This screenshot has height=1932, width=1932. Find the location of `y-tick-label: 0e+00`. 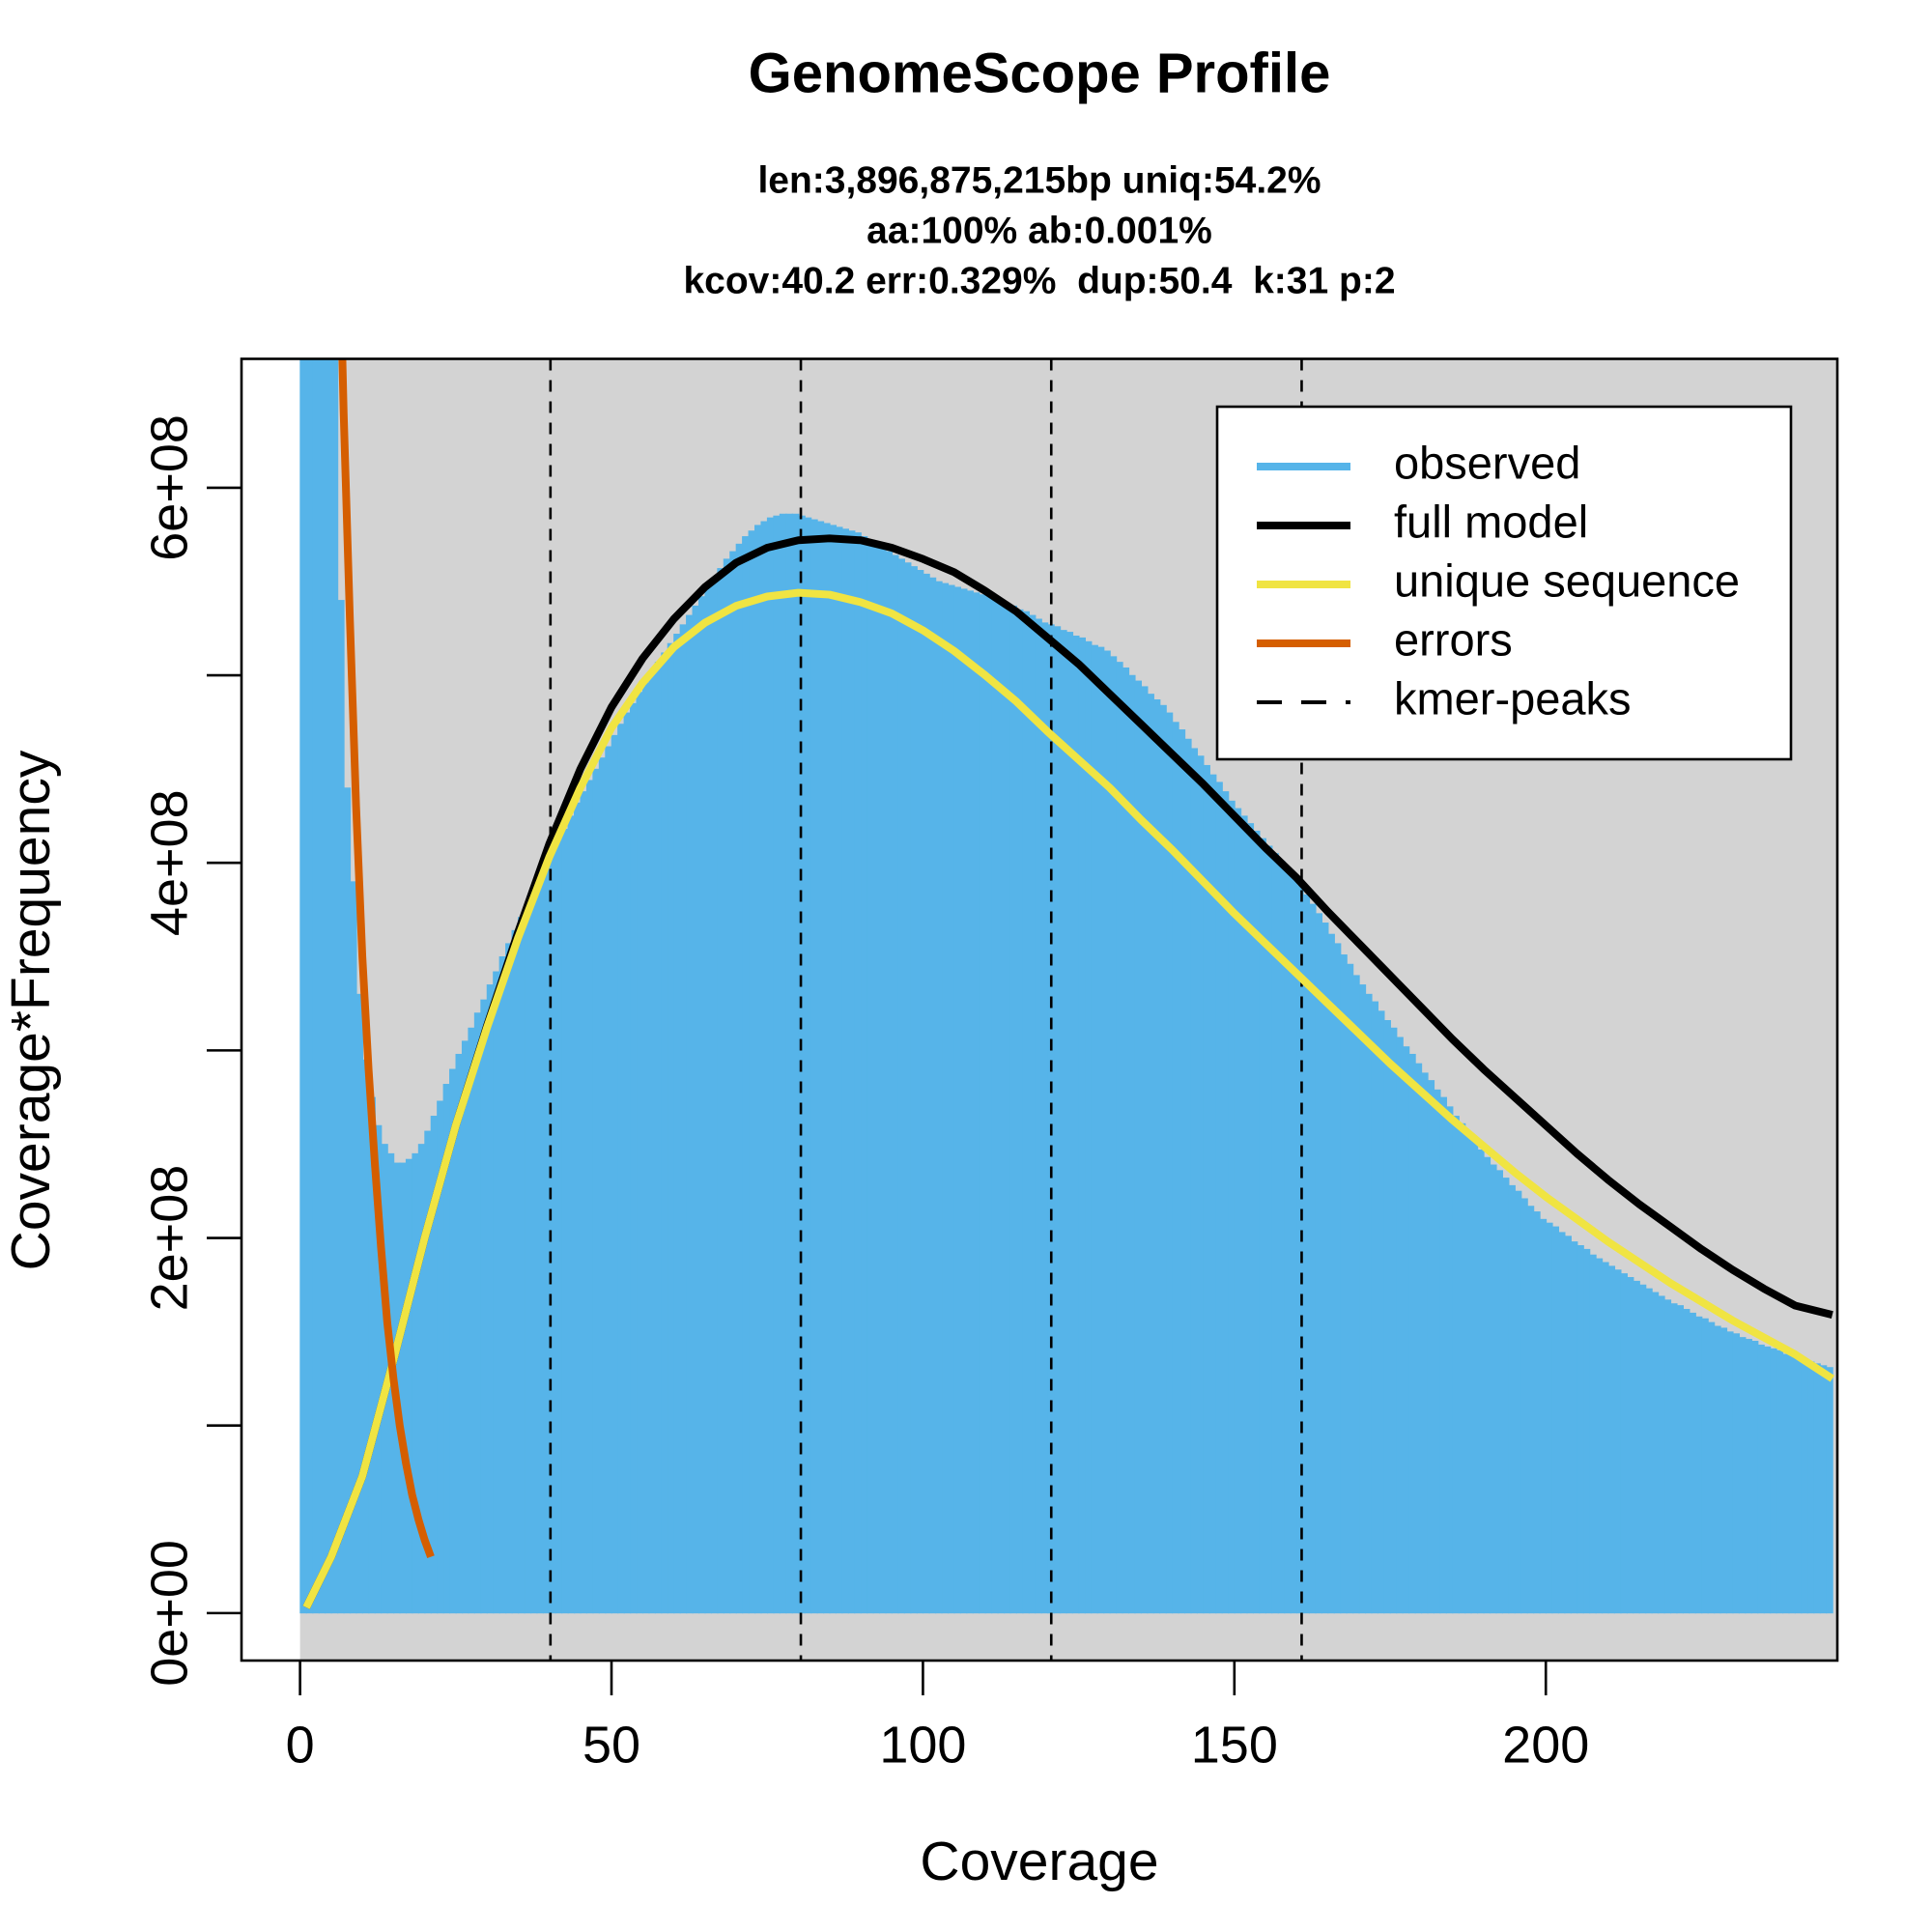

y-tick-label: 0e+00 is located at coordinates (169, 1613).